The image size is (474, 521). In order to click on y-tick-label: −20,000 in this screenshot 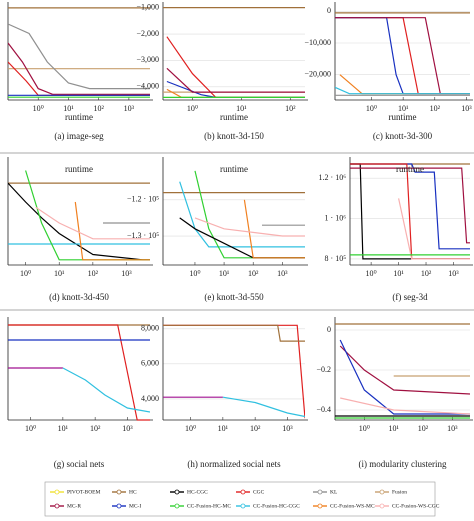, I will do `click(317, 73)`.